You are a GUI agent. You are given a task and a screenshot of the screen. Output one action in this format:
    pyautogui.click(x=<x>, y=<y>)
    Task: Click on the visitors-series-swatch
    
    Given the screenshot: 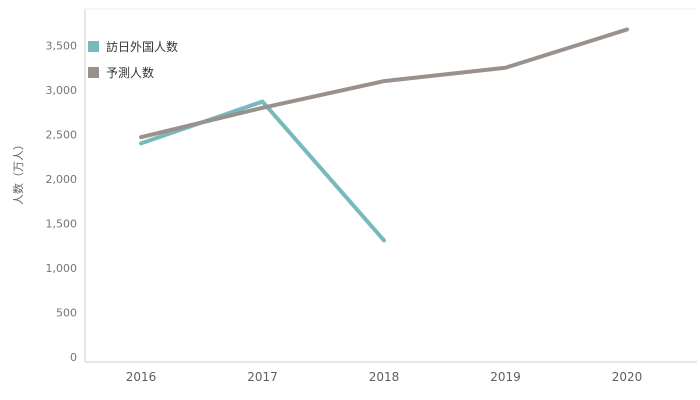 What is the action you would take?
    pyautogui.click(x=93, y=46)
    